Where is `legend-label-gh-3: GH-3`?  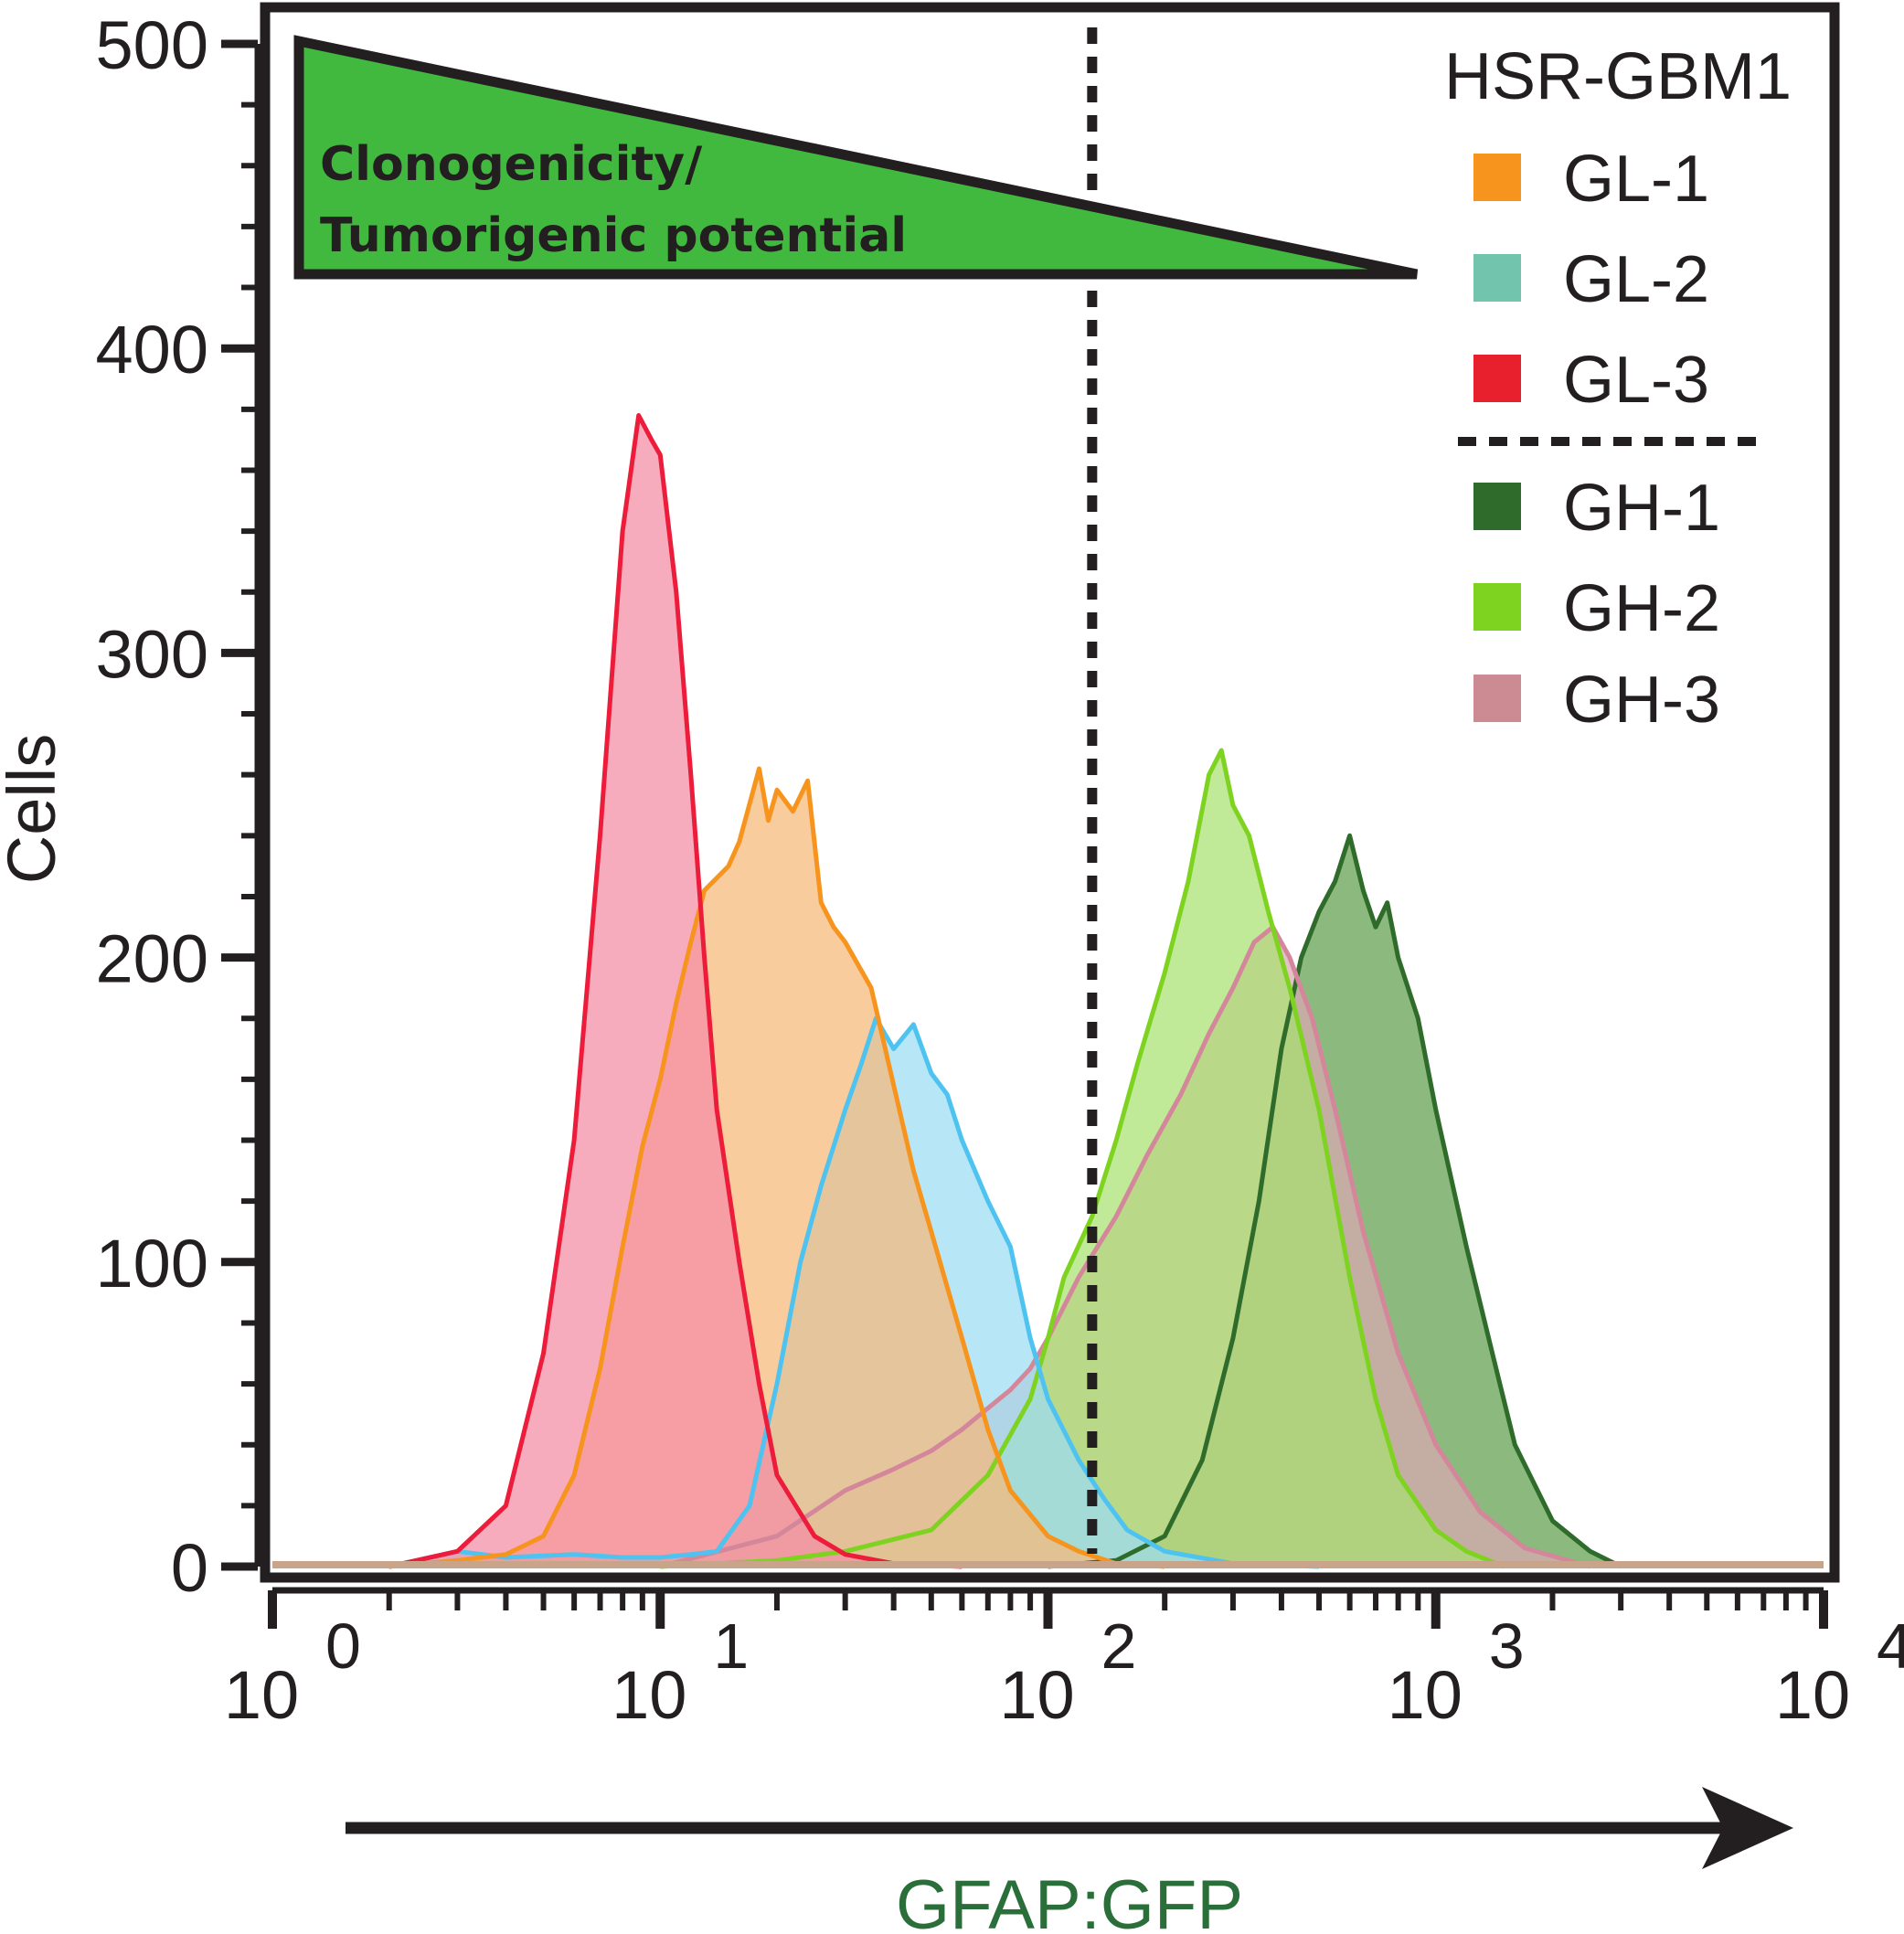
legend-label-gh-3: GH-3 is located at coordinates (1642, 700).